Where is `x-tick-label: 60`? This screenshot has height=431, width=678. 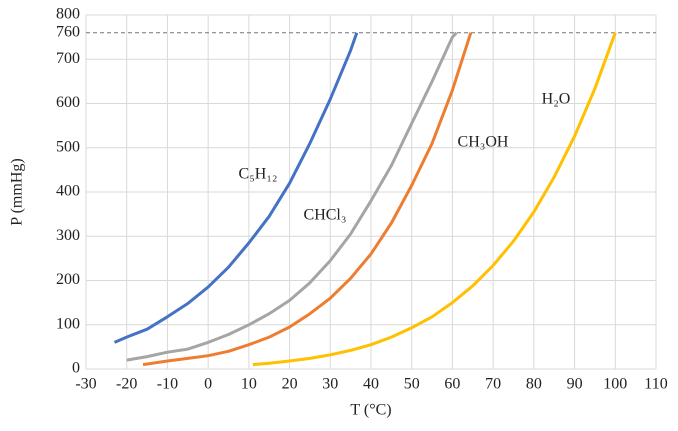 x-tick-label: 60 is located at coordinates (452, 384).